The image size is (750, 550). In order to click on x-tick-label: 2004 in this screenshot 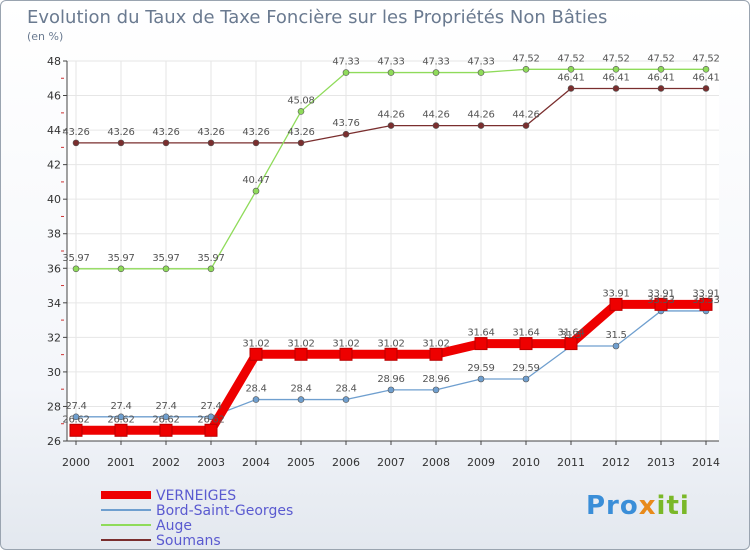, I will do `click(256, 462)`.